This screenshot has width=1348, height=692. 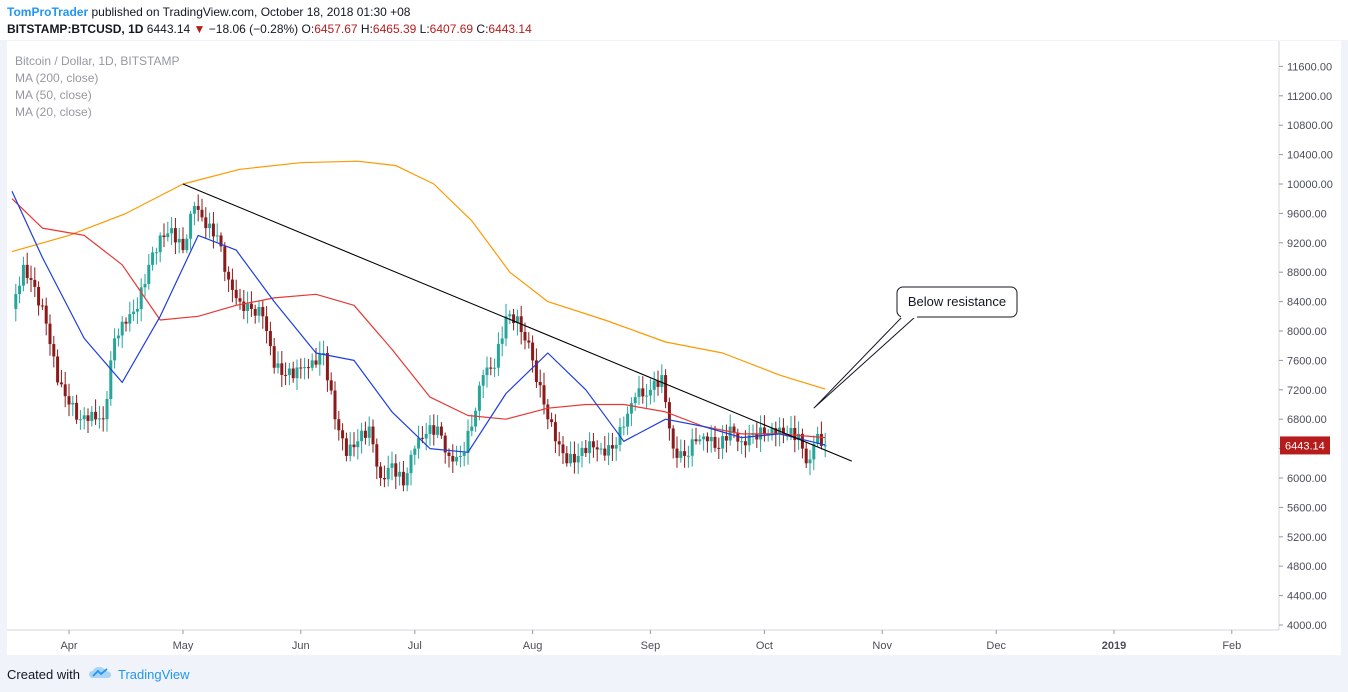 What do you see at coordinates (1309, 67) in the screenshot?
I see `y-tick-label: 11600.00` at bounding box center [1309, 67].